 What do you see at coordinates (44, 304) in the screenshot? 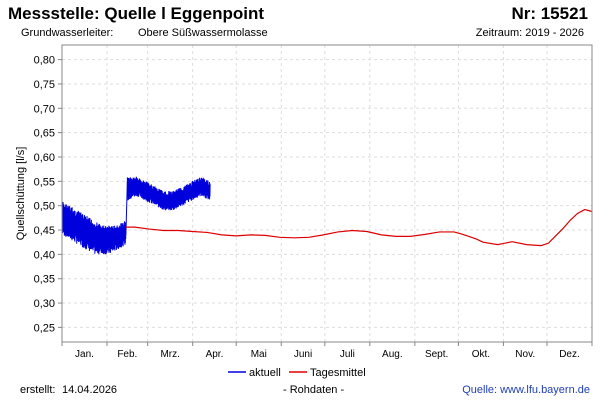
I see `y-tick-label: 0,30` at bounding box center [44, 304].